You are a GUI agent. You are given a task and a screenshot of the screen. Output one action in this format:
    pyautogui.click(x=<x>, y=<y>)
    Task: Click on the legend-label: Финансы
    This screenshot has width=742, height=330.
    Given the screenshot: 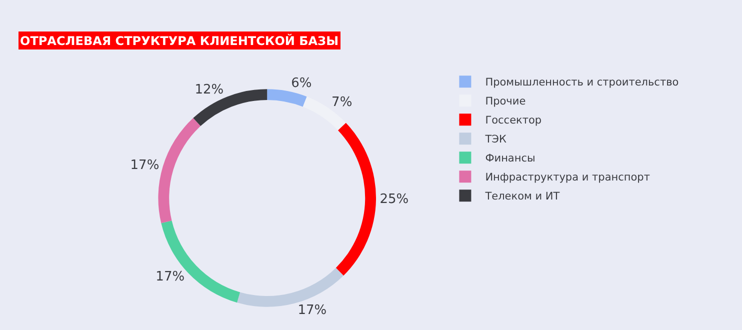 What is the action you would take?
    pyautogui.click(x=510, y=158)
    